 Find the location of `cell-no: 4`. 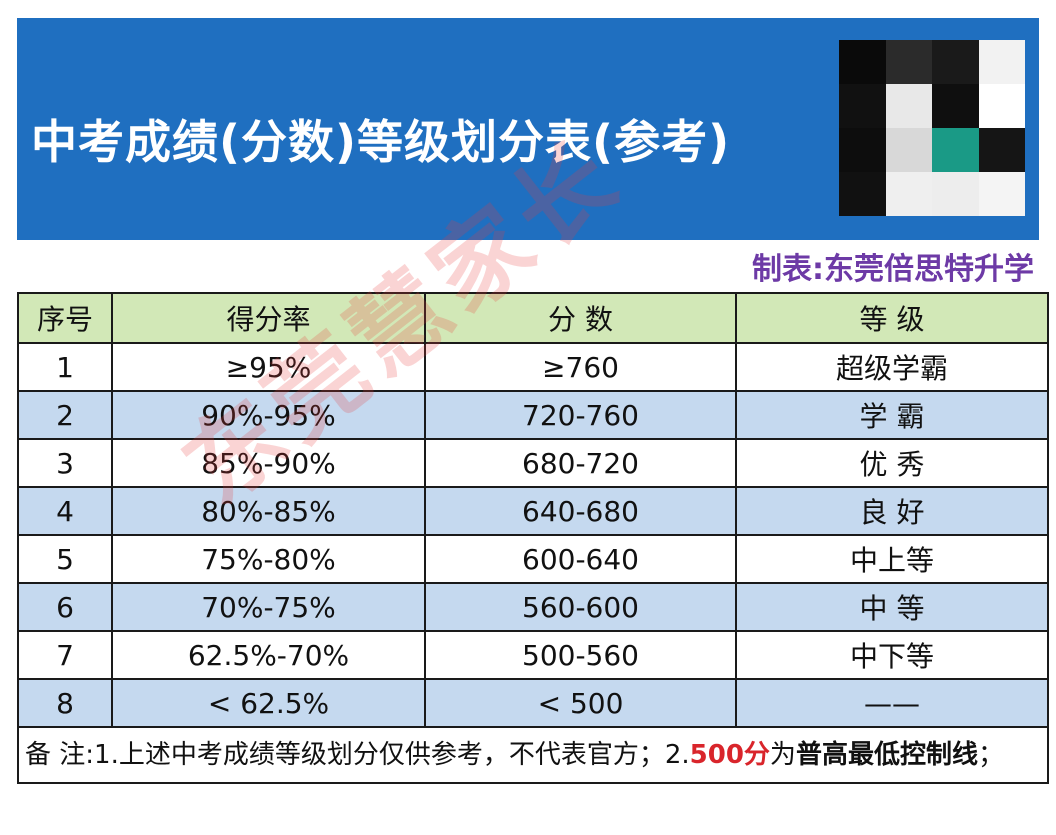

cell-no: 4 is located at coordinates (65, 511).